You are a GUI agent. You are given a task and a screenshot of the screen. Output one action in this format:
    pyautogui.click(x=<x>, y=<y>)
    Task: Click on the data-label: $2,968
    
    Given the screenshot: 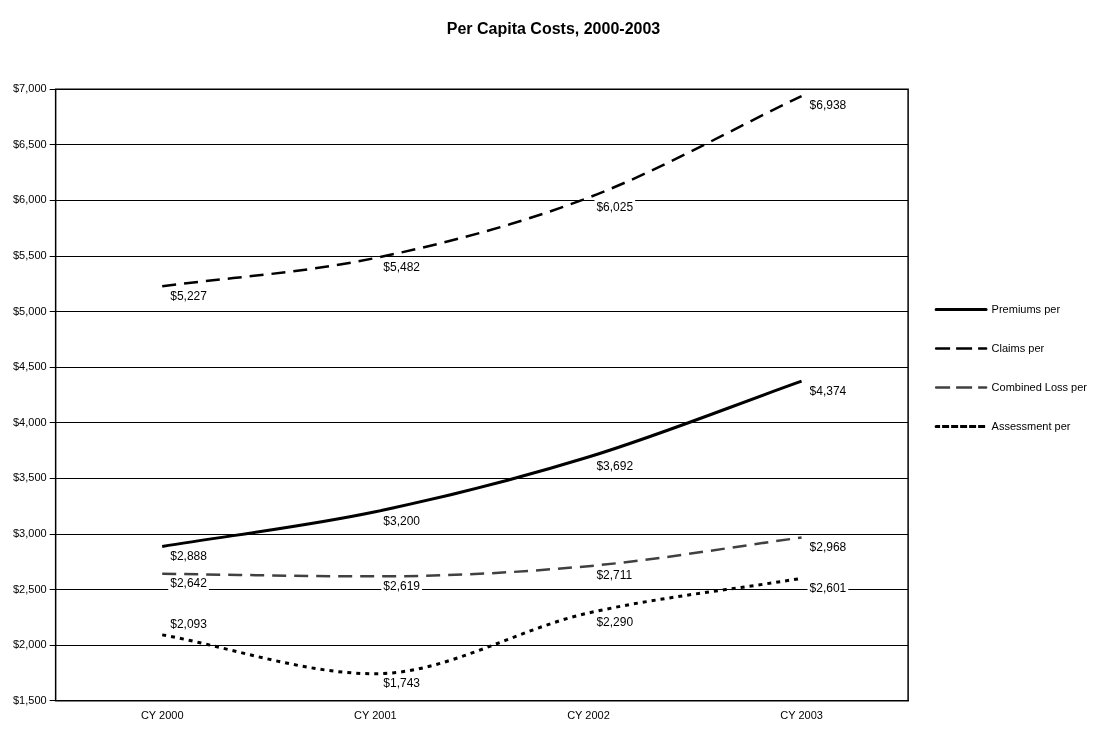 What is the action you would take?
    pyautogui.click(x=828, y=546)
    